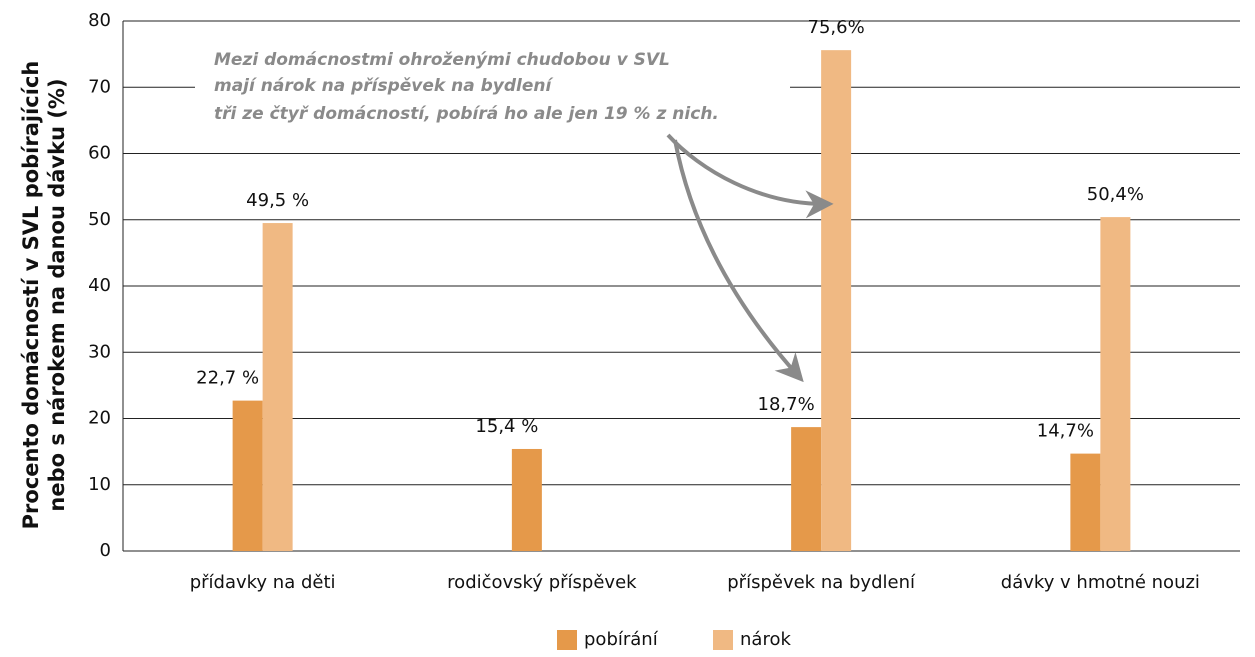 The height and width of the screenshot is (657, 1255). Describe the element at coordinates (99, 418) in the screenshot. I see `y-tick-label: 20` at that location.